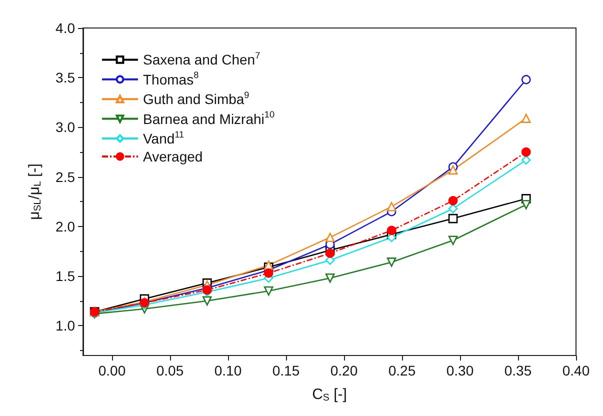 The image size is (603, 416). What do you see at coordinates (344, 370) in the screenshot?
I see `x-tick-label: 0.20` at bounding box center [344, 370].